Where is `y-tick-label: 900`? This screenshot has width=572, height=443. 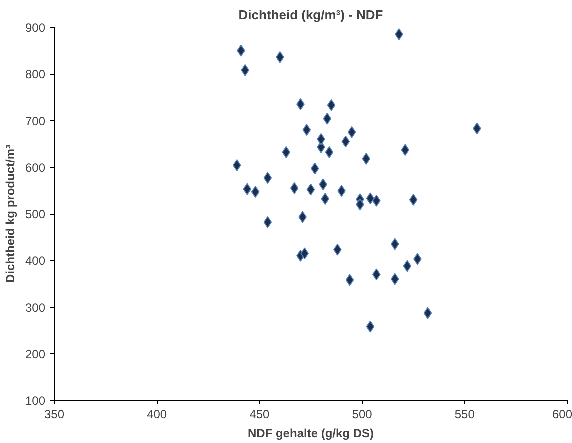 y-tick-label: 900 is located at coordinates (35, 28).